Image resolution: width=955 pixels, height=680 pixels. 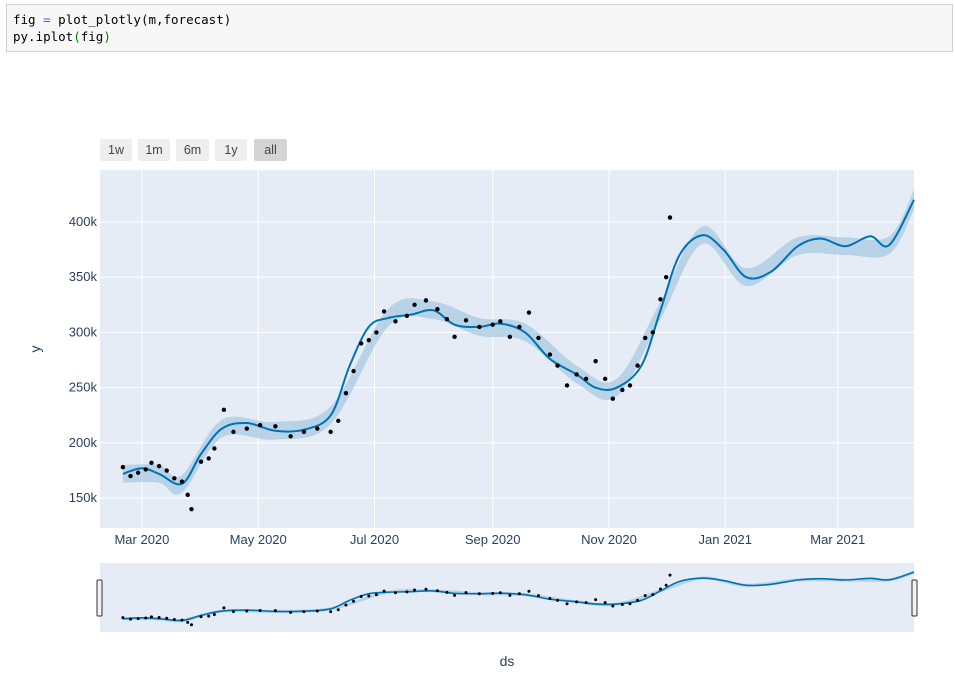 What do you see at coordinates (35, 349) in the screenshot?
I see `y-axis-title: y` at bounding box center [35, 349].